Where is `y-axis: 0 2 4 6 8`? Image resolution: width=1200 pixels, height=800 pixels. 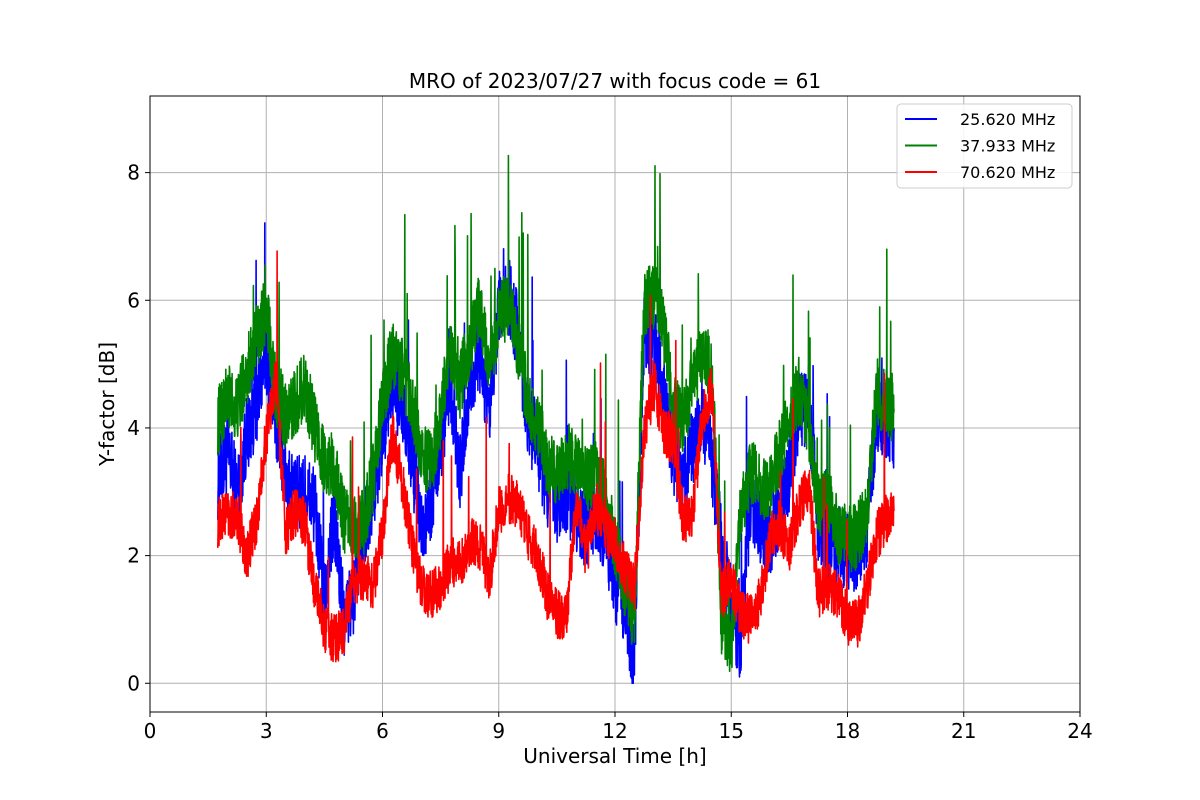
y-axis: 0 2 4 6 8 is located at coordinates (138, 428).